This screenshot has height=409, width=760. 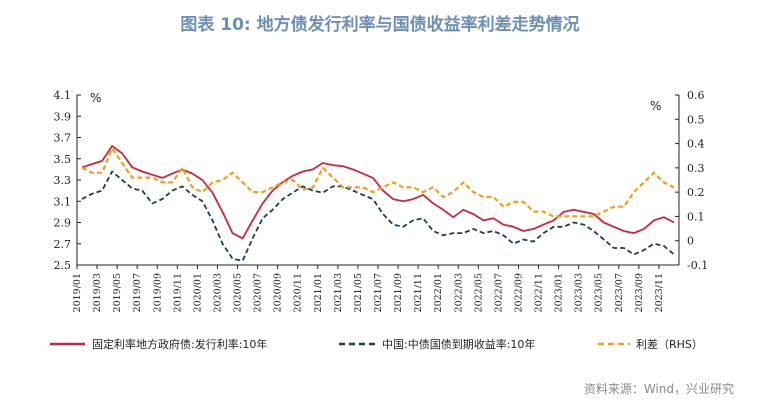 What do you see at coordinates (518, 292) in the screenshot?
I see `x-tick-label: 2022/09` at bounding box center [518, 292].